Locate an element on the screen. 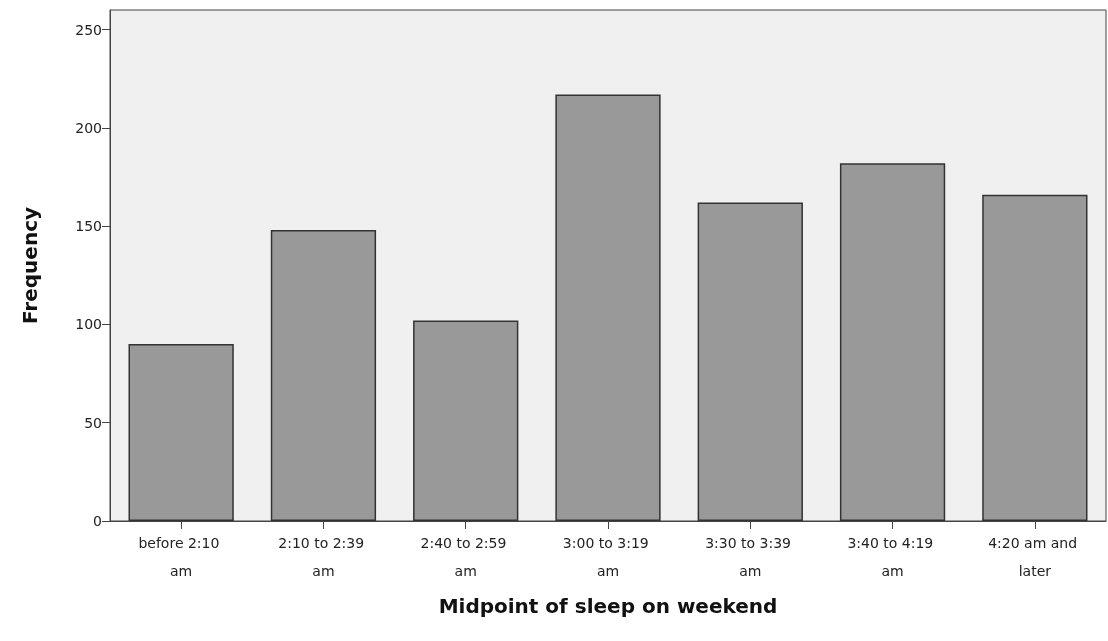 The height and width of the screenshot is (641, 1108). x-axis-title: Midpoint of sleep on weekend is located at coordinates (608, 606).